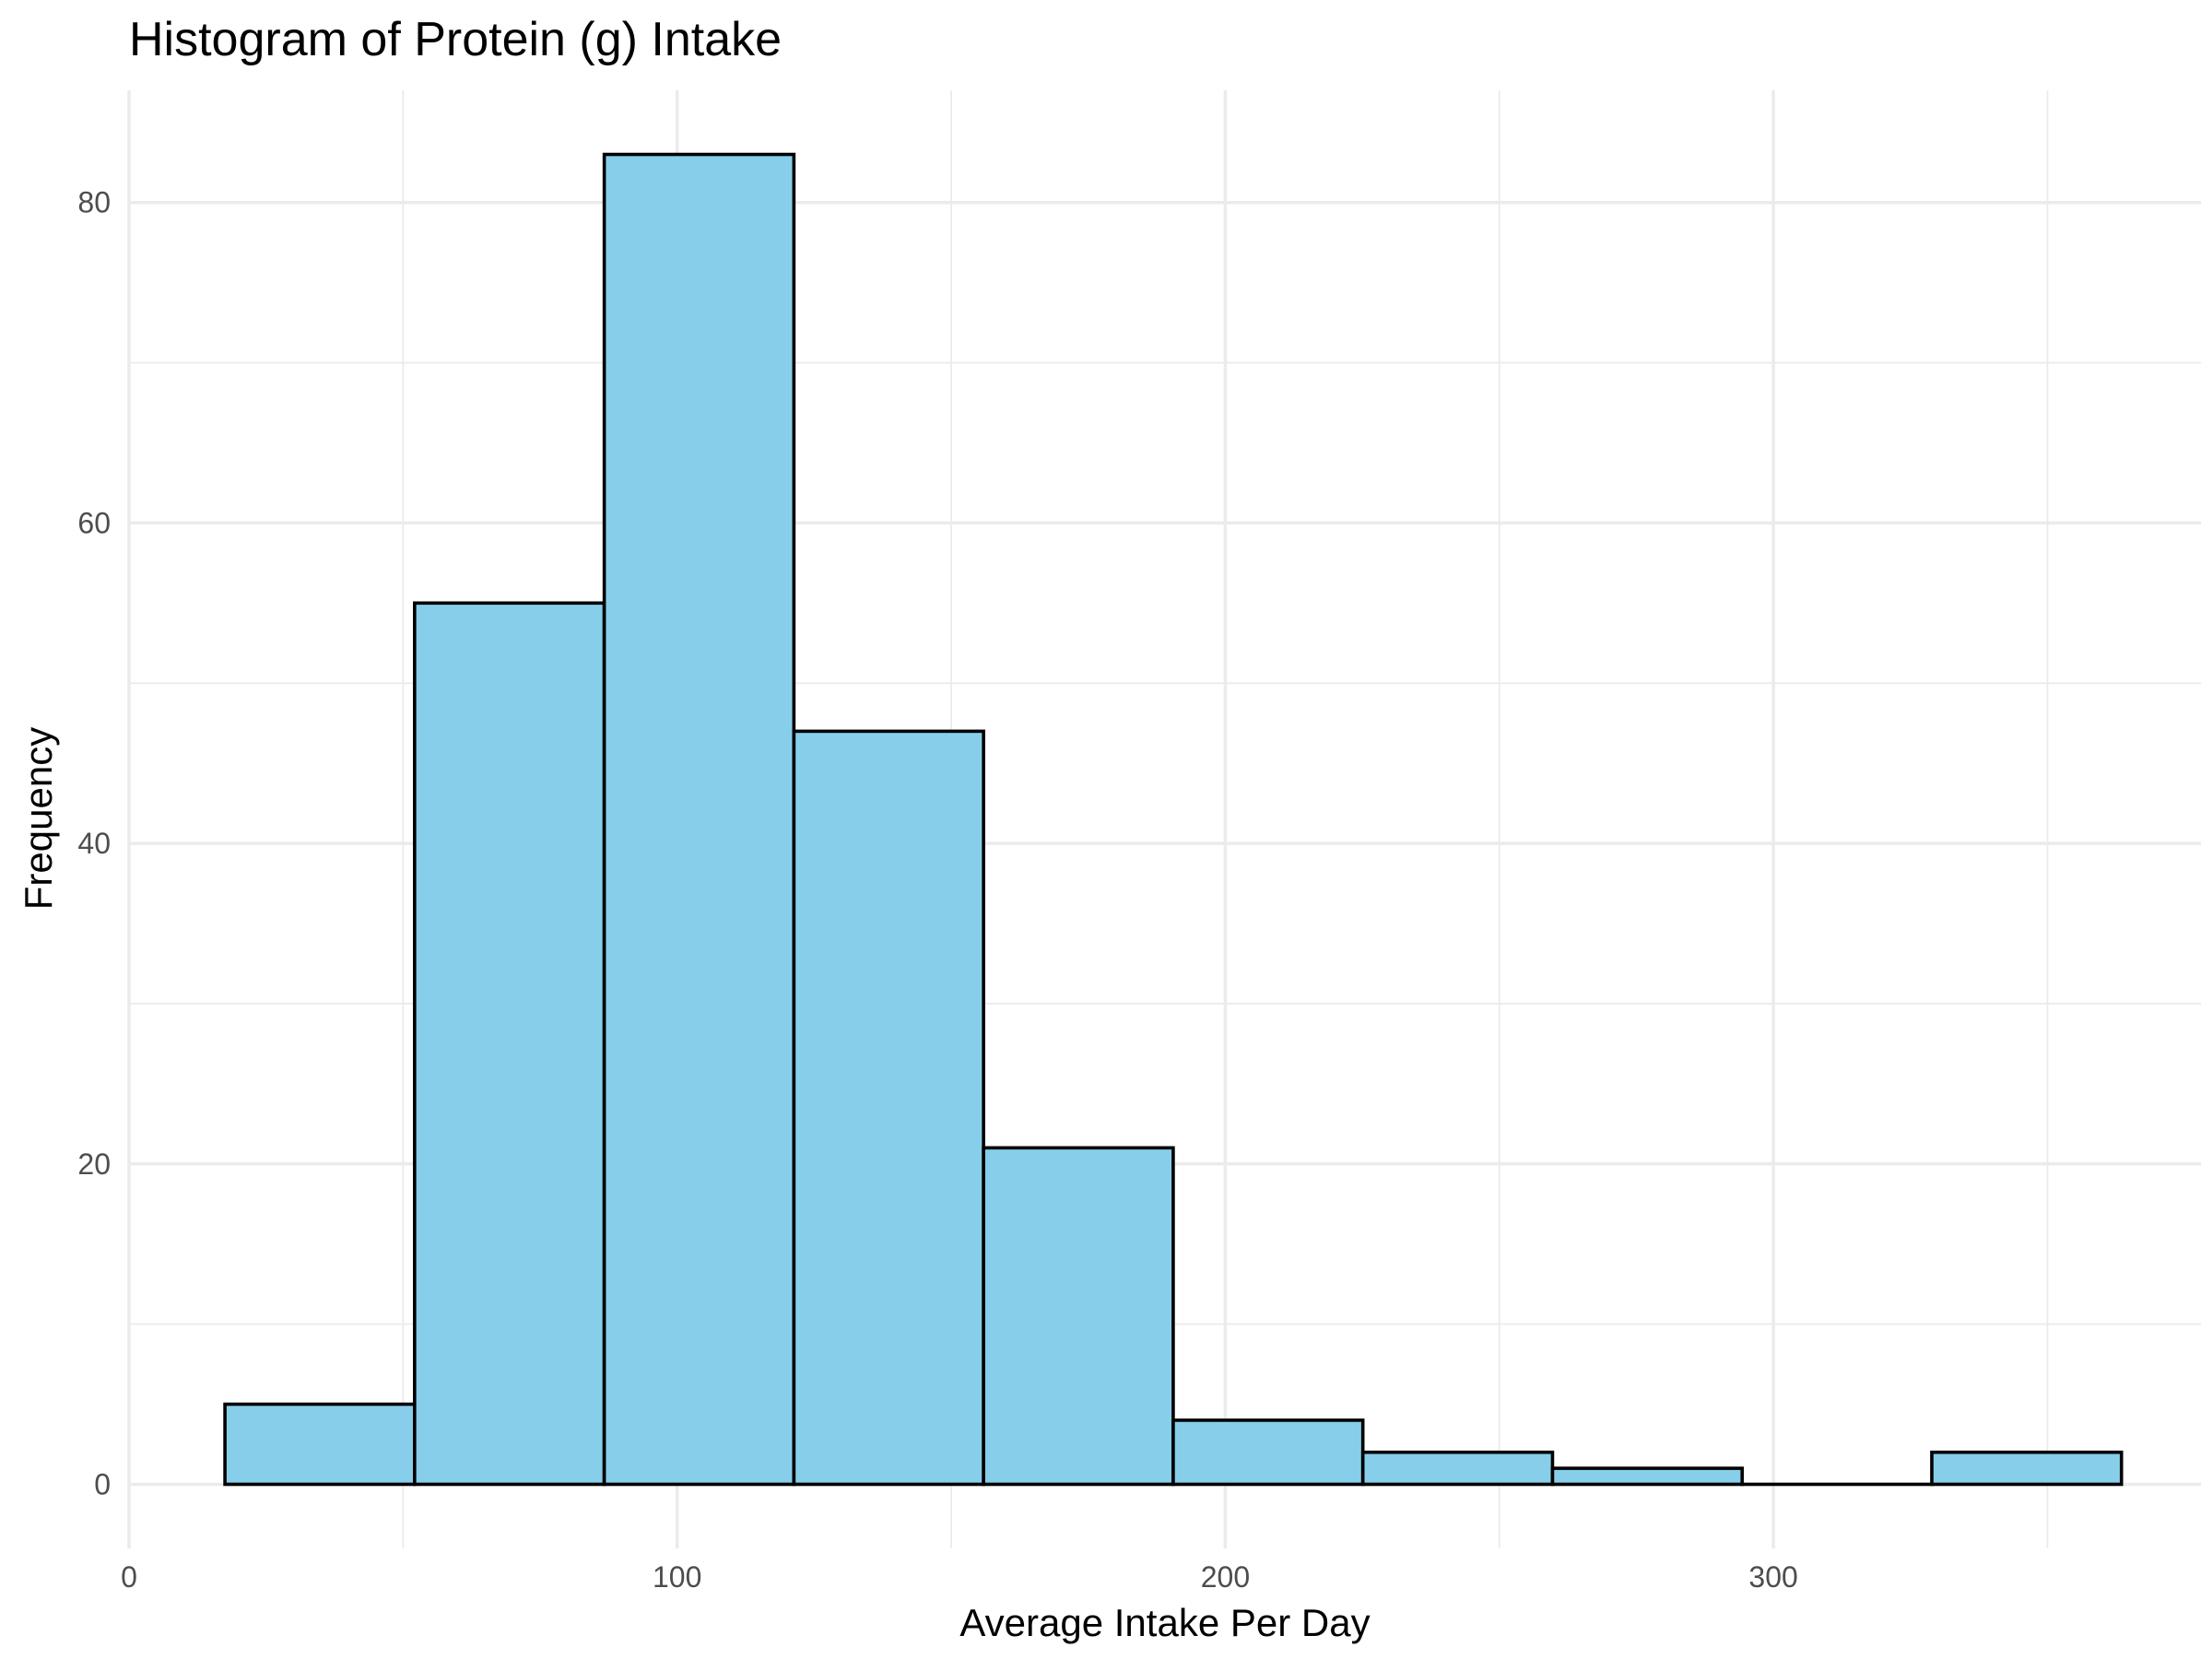  Describe the element at coordinates (38, 818) in the screenshot. I see `y-axis-title: Frequency` at that location.